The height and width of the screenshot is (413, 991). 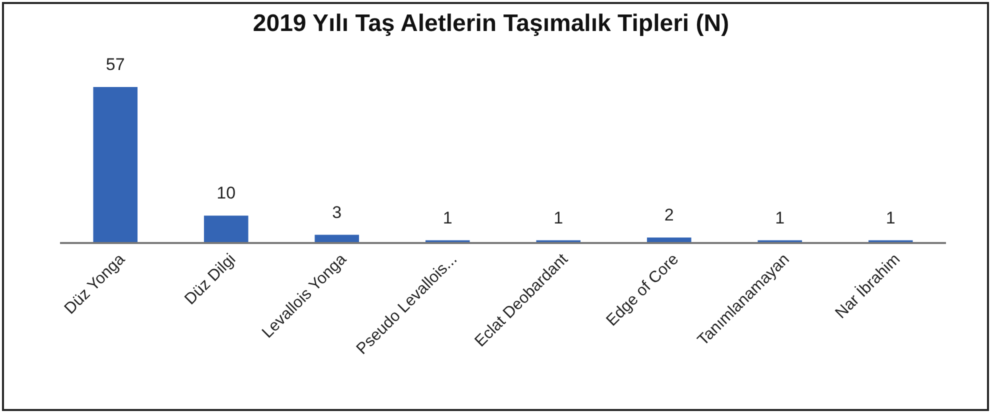 I want to click on data-label: 2, so click(x=669, y=215).